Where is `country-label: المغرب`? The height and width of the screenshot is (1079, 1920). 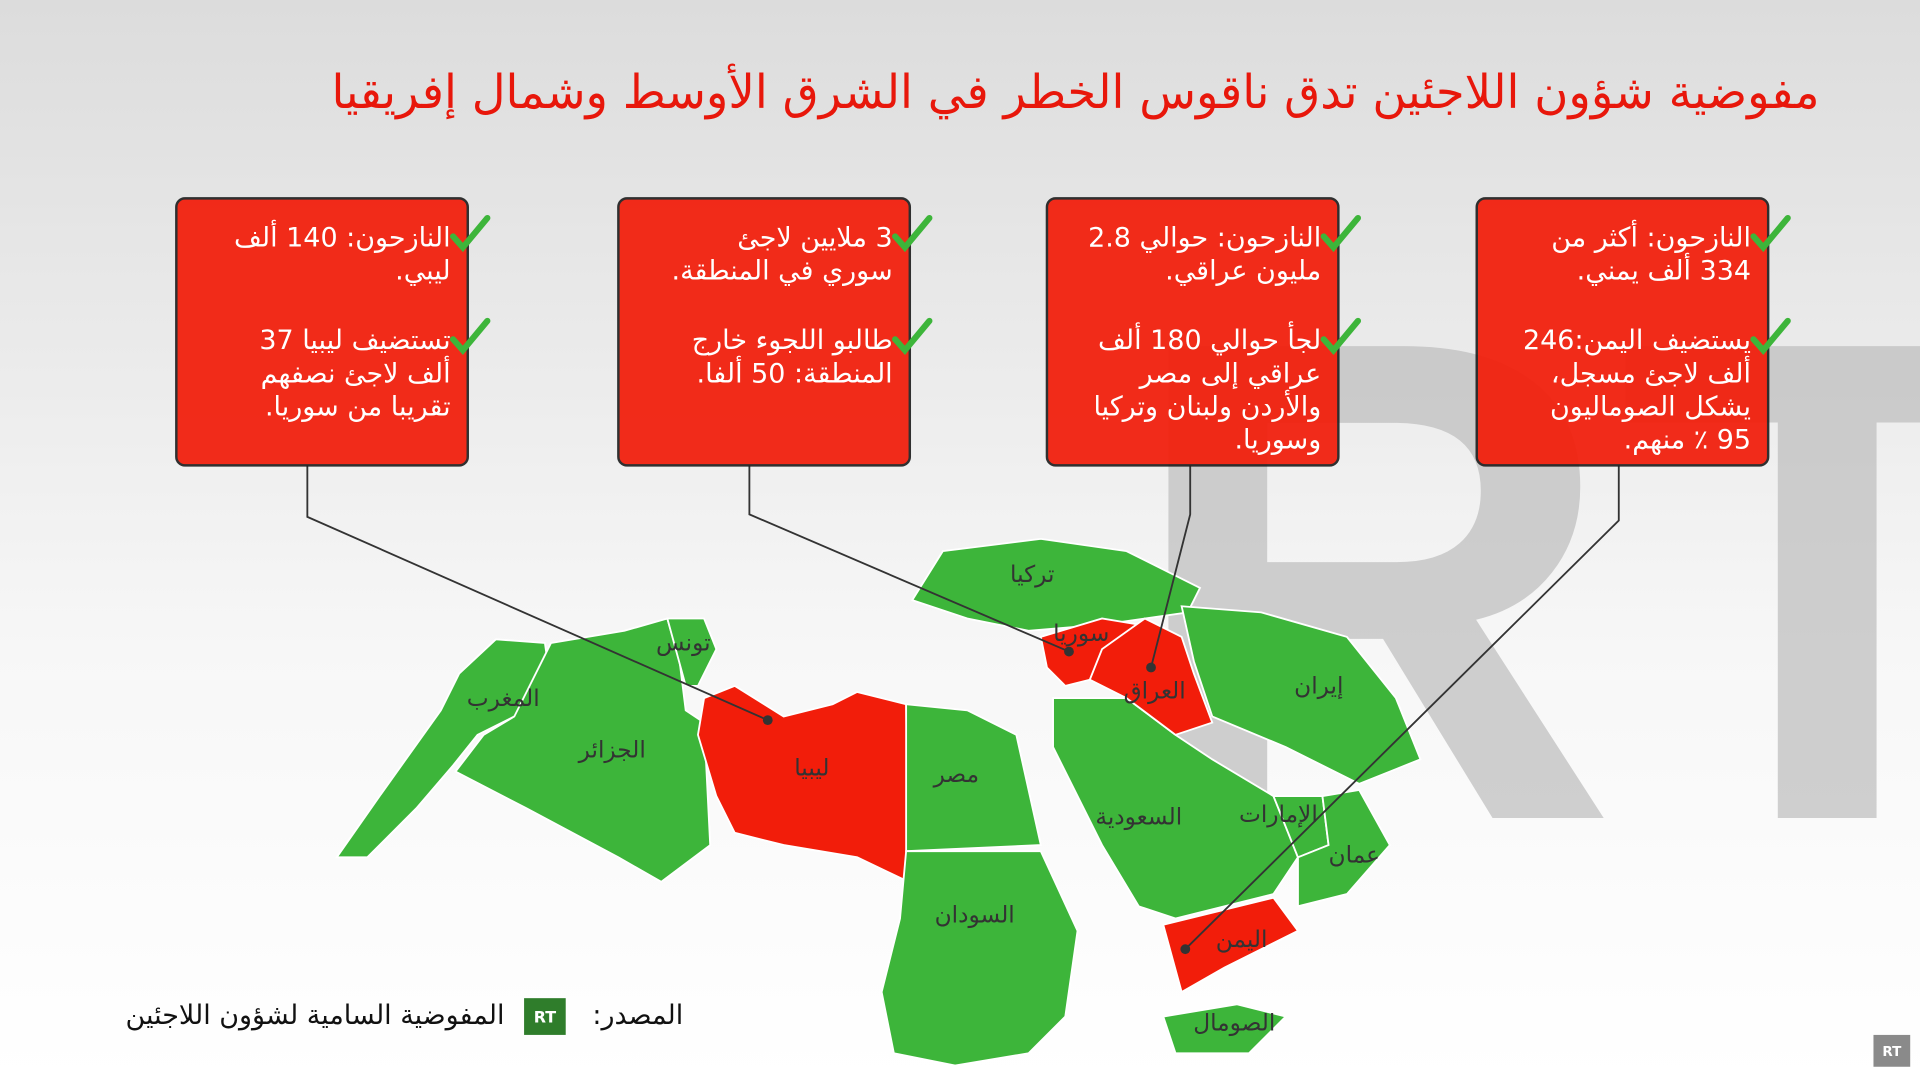 country-label: المغرب is located at coordinates (503, 698).